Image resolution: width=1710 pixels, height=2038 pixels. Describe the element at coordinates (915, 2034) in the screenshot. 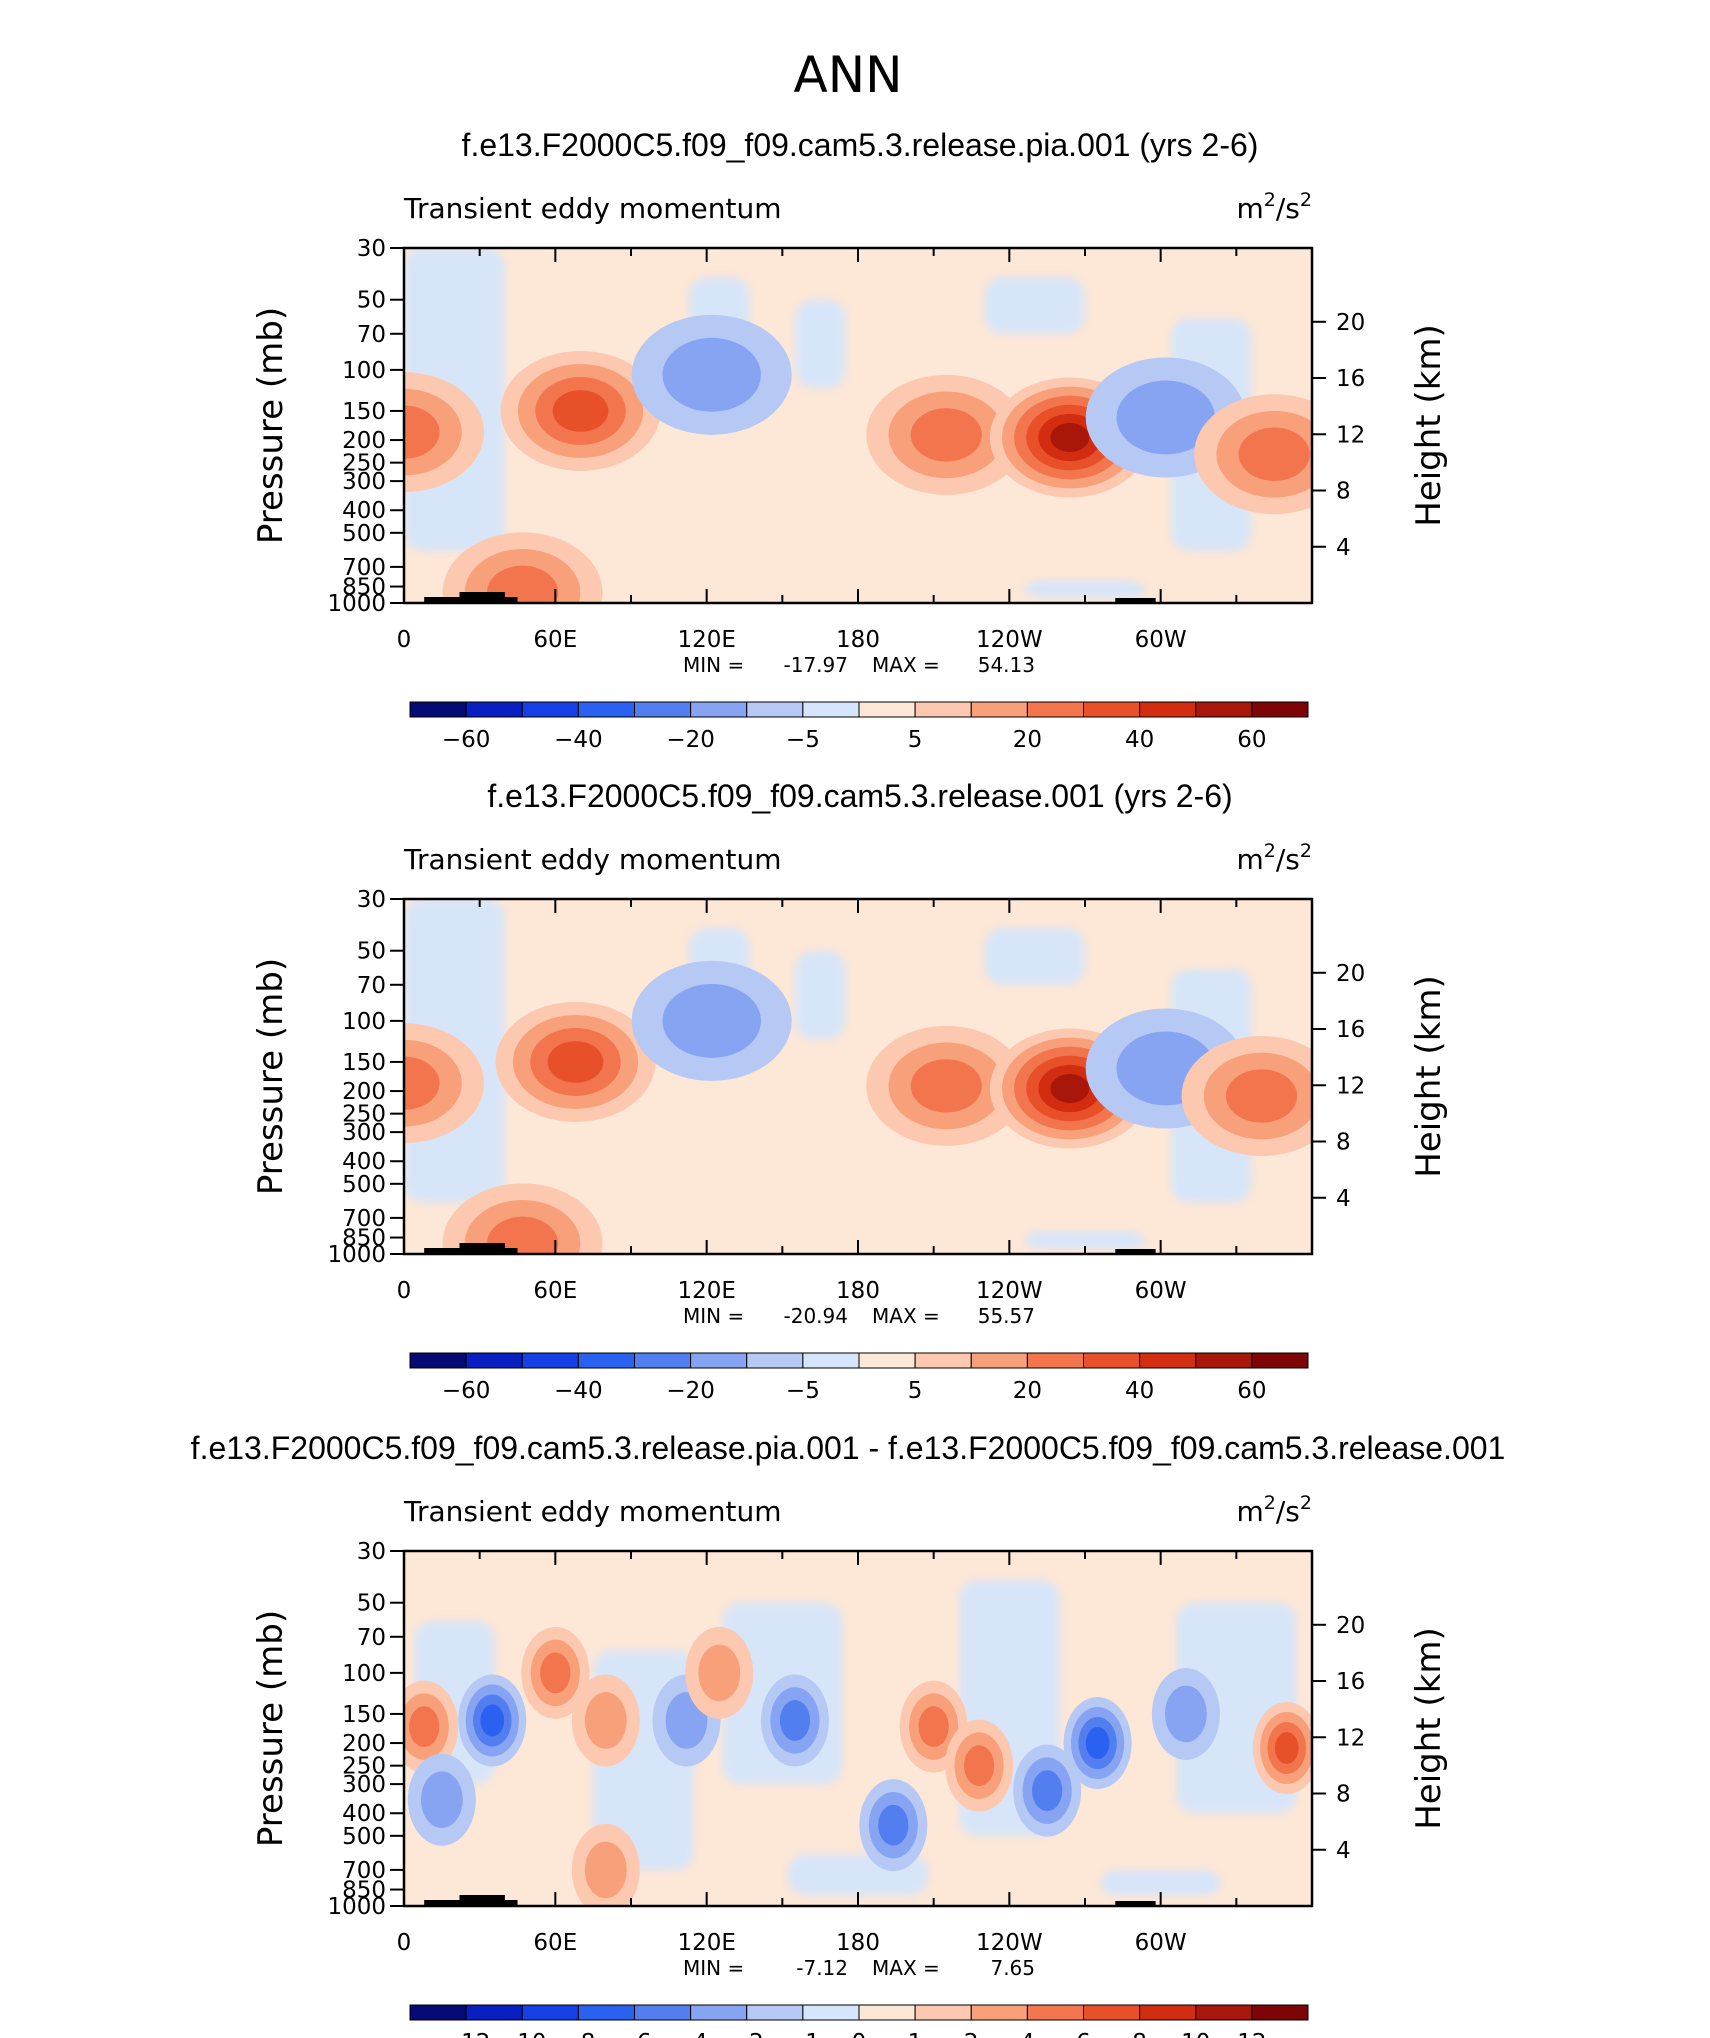

I see `colorbar-label: 1` at that location.